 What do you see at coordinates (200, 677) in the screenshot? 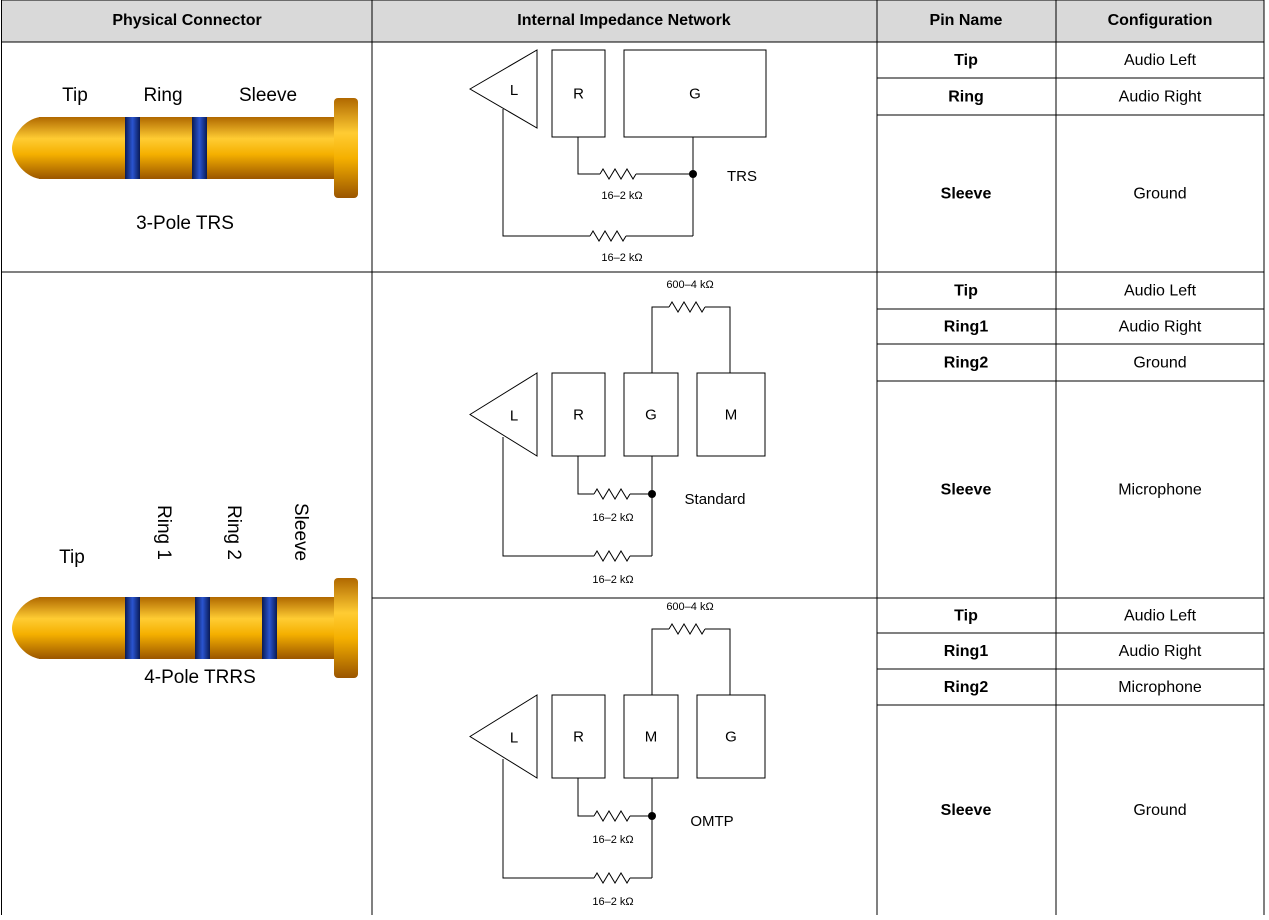
I see `connector-caption: 4-Pole TRRS` at bounding box center [200, 677].